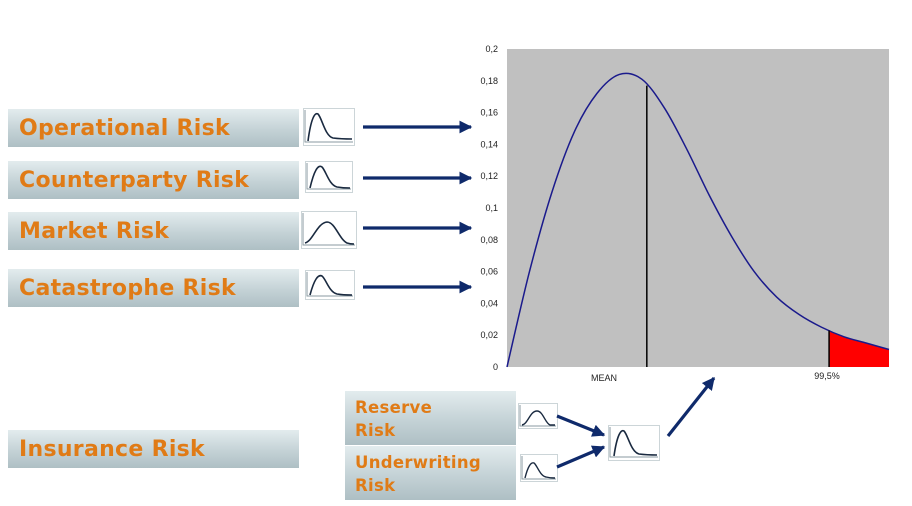 The image size is (912, 506). What do you see at coordinates (489, 81) in the screenshot?
I see `y-tick-label: 0,18` at bounding box center [489, 81].